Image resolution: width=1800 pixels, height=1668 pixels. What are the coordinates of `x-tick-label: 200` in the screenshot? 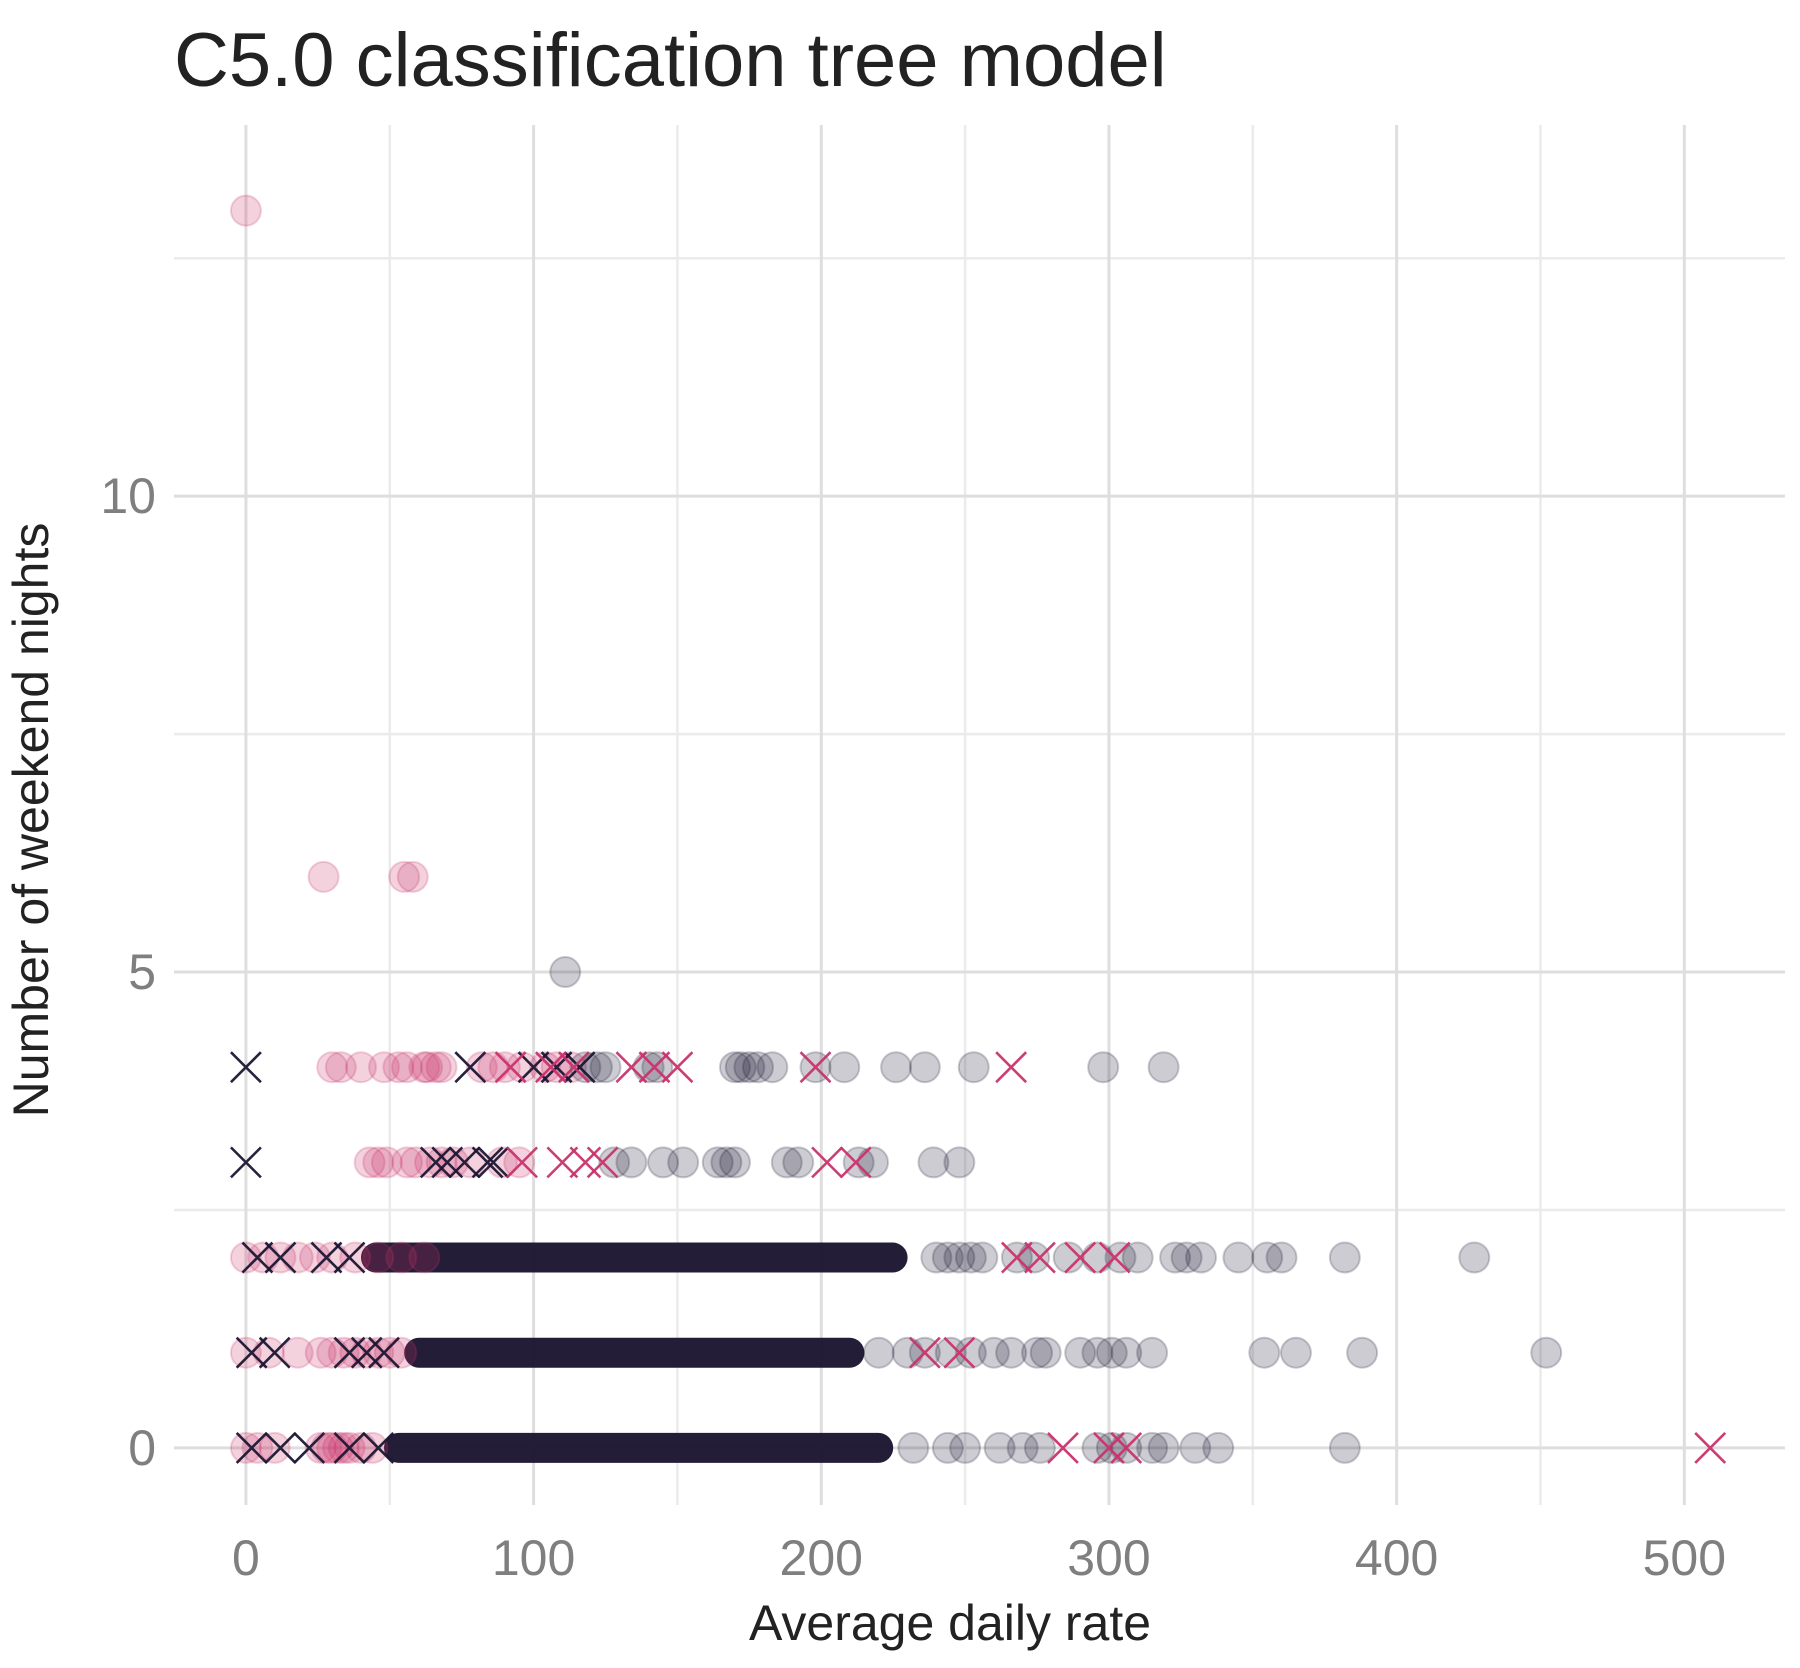 It's located at (821, 1558).